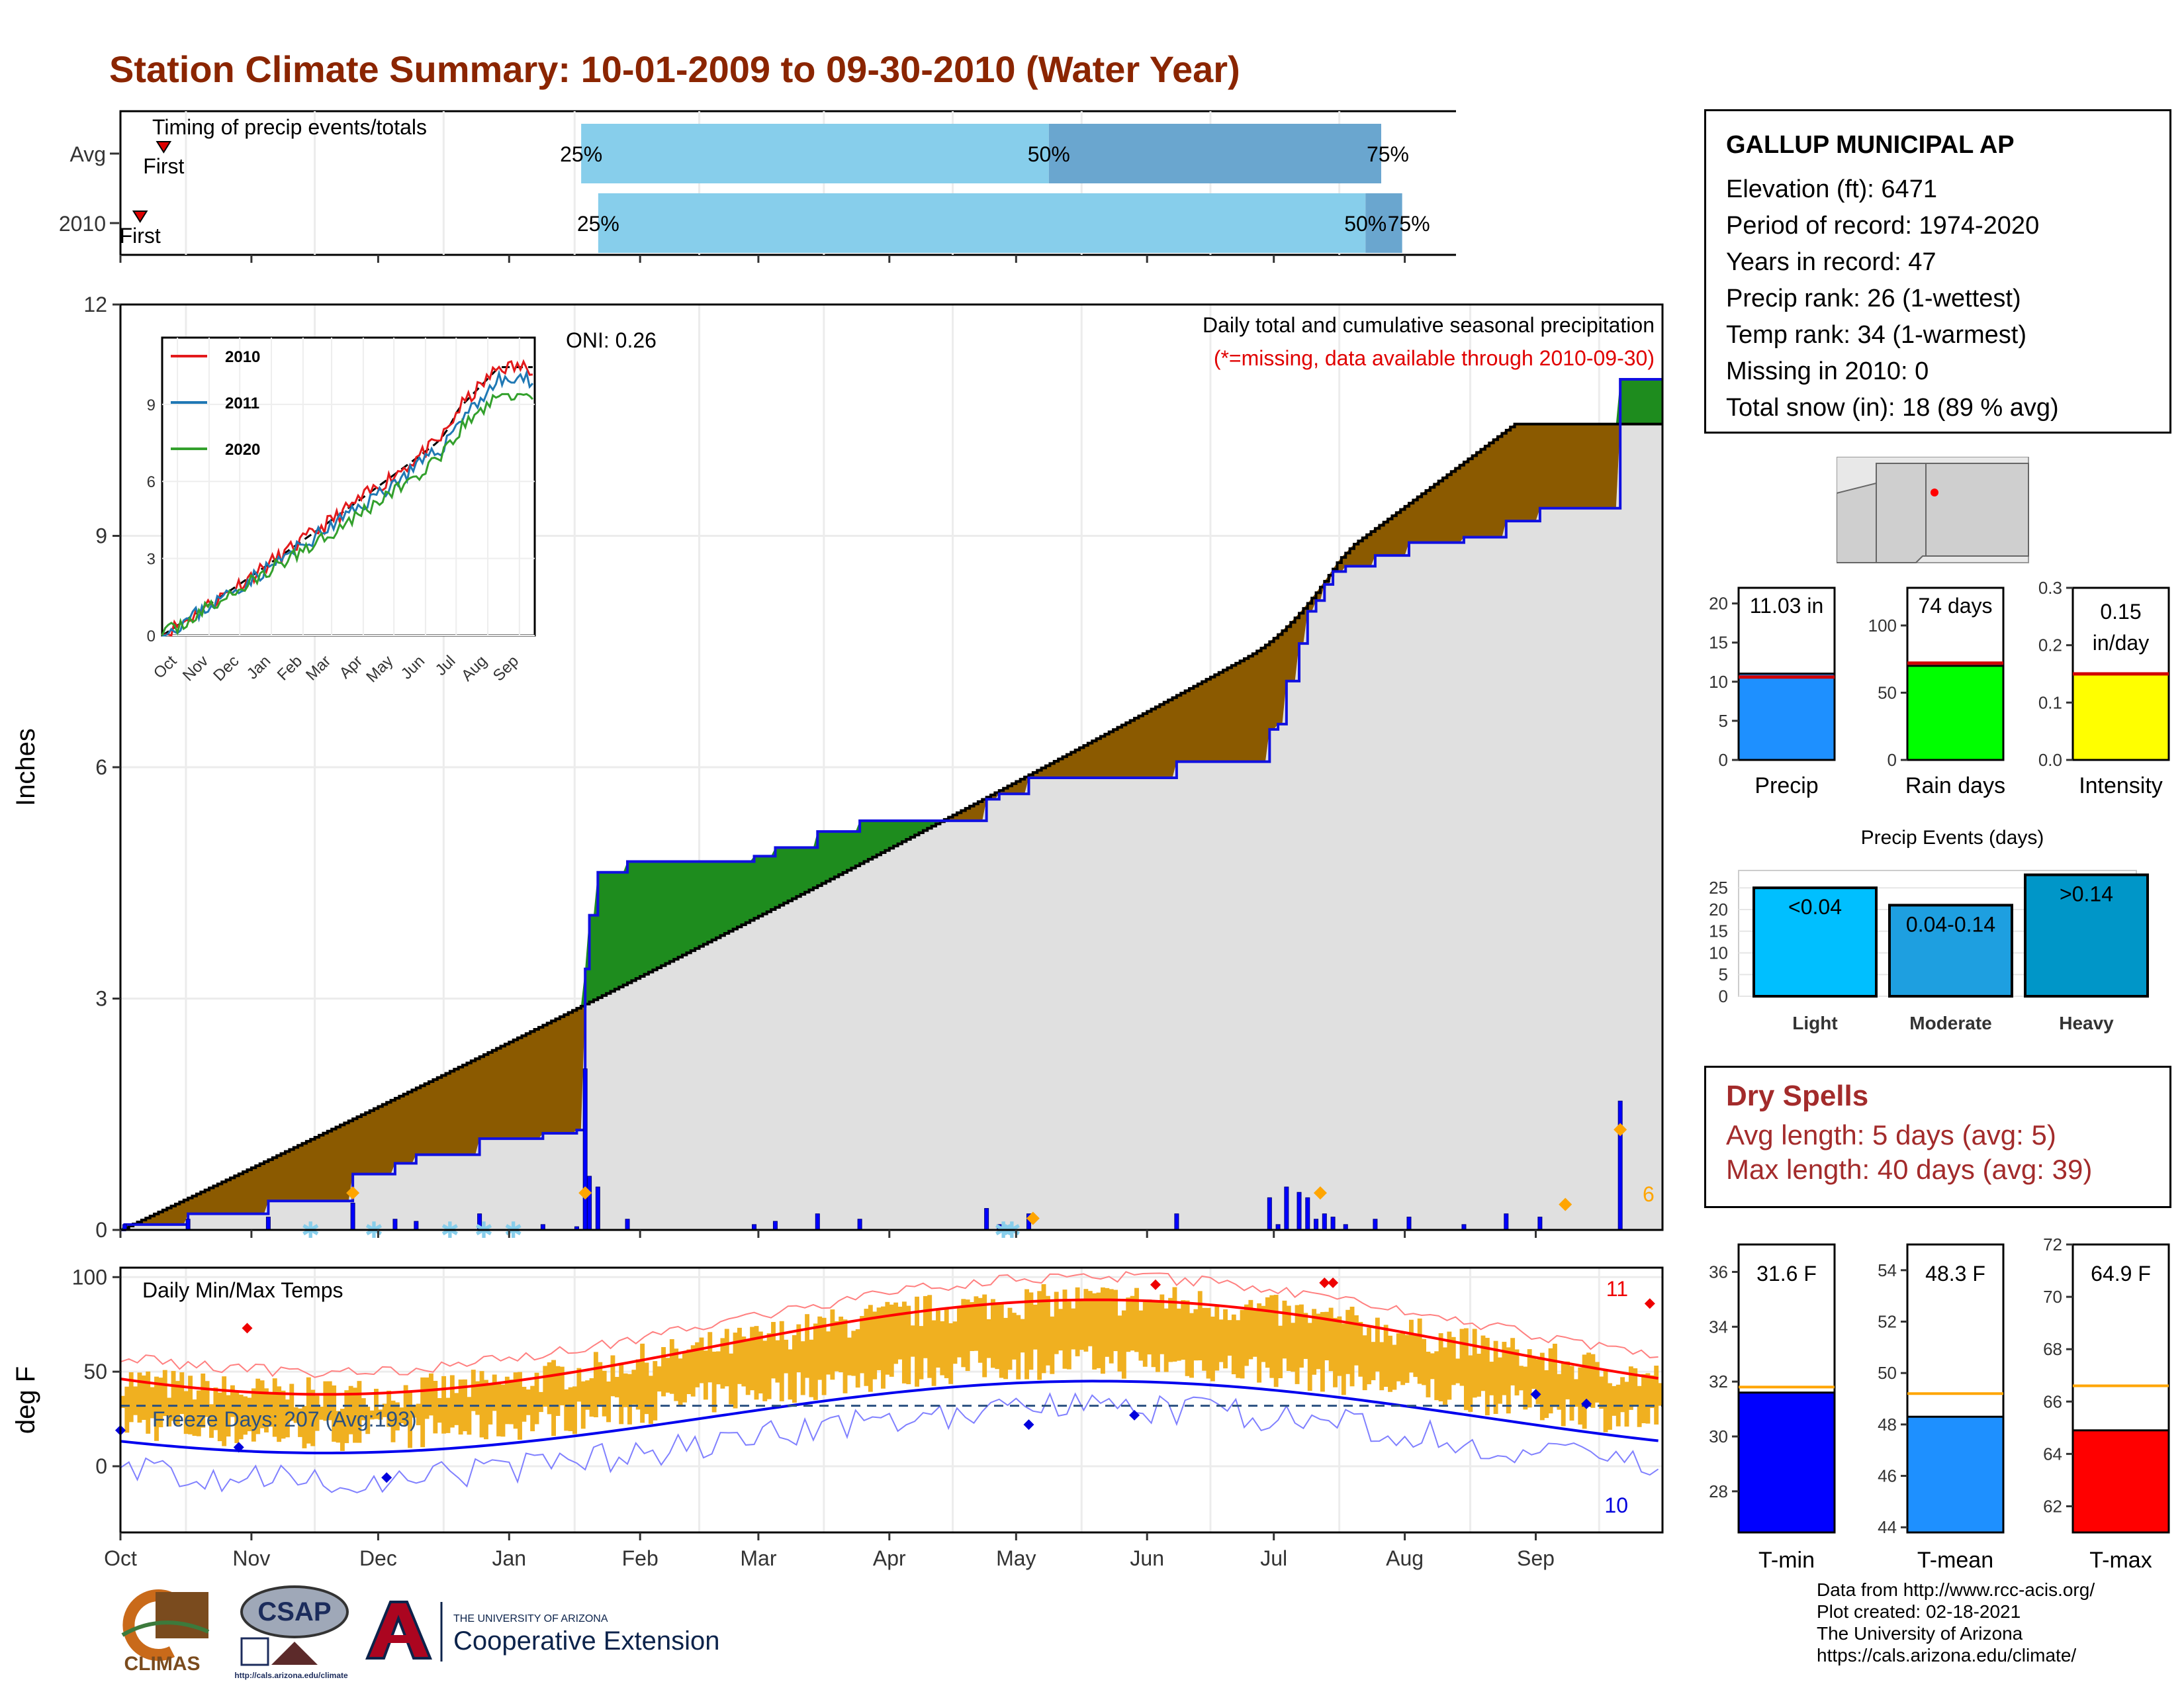 This screenshot has height=1688, width=2184. What do you see at coordinates (163, 166) in the screenshot?
I see `first-label: First` at bounding box center [163, 166].